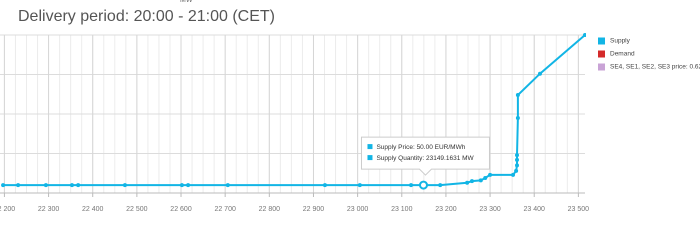 This screenshot has height=240, width=700. What do you see at coordinates (655, 67) in the screenshot?
I see `legend-label: SE4, SE1, SE2, SE3 price: 0.62` at bounding box center [655, 67].